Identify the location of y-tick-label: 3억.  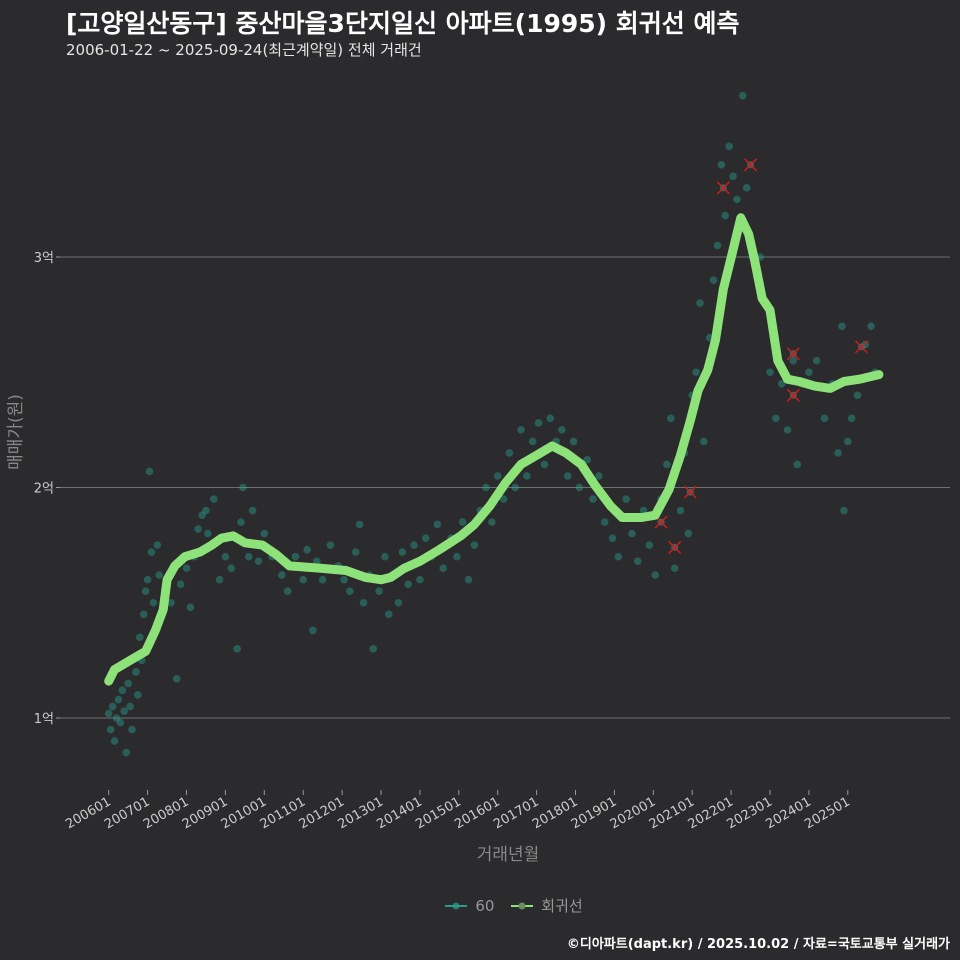
(44, 258).